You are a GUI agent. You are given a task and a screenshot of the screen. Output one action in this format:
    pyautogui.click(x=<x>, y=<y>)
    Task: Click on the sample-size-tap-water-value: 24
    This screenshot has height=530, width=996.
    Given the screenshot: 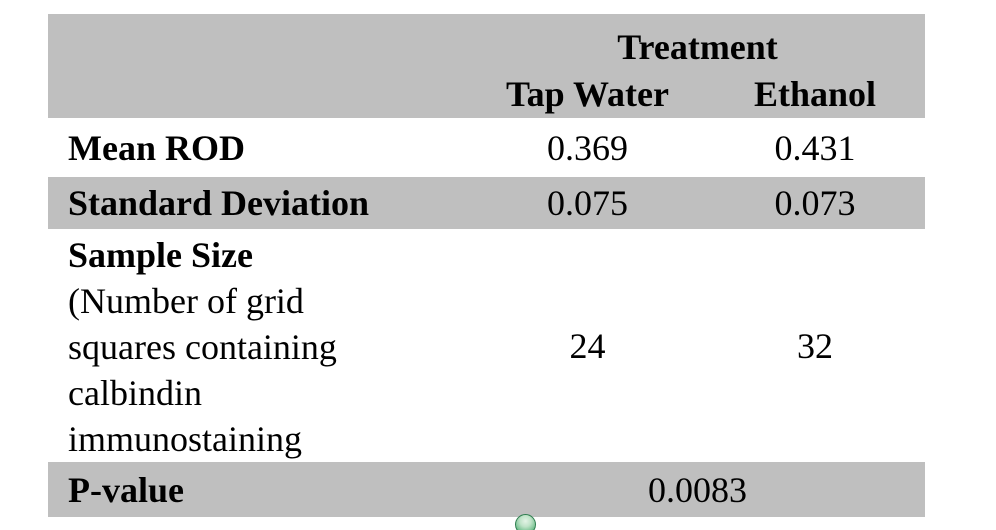 What is the action you would take?
    pyautogui.click(x=587, y=345)
    